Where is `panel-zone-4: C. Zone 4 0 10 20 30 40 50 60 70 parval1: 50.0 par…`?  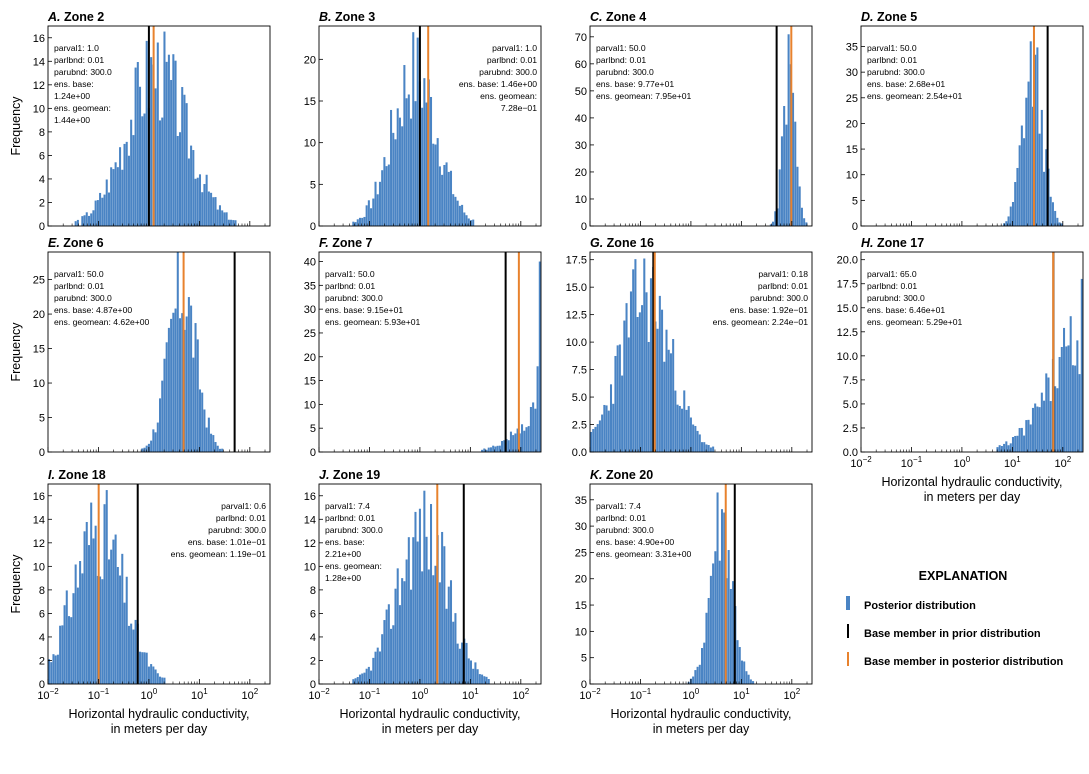 panel-zone-4: C. Zone 4 0 10 20 30 40 50 60 70 parval1: 50.0 par… is located at coordinates (694, 121).